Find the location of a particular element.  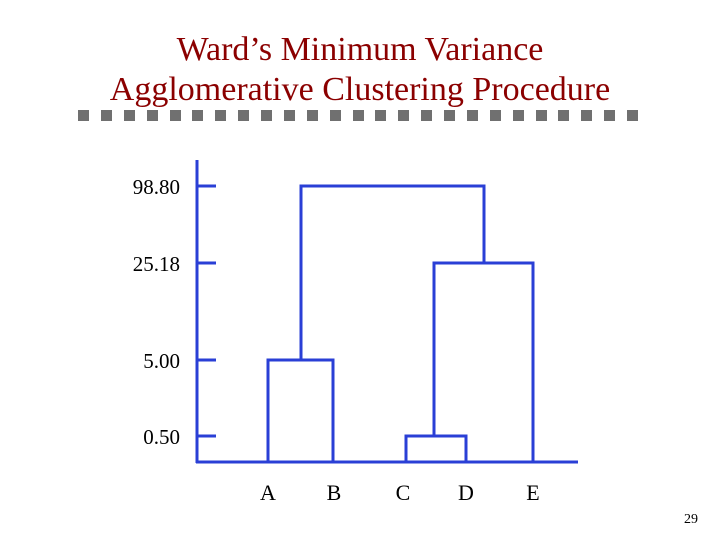

merge-ab-cde is located at coordinates (392, 272).